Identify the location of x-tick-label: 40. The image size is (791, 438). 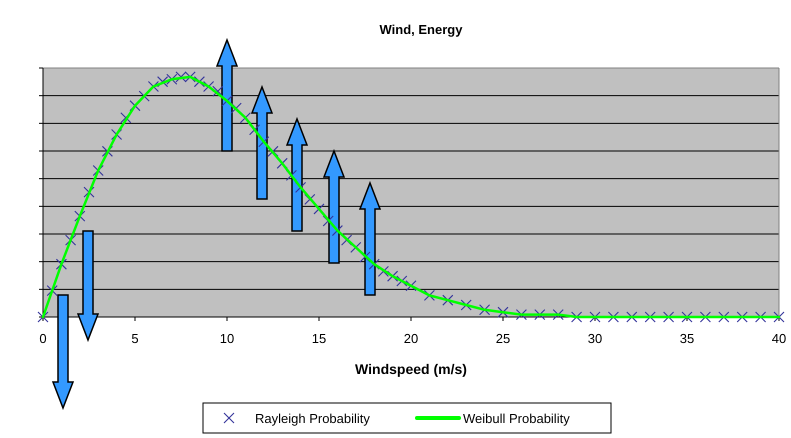
(779, 338).